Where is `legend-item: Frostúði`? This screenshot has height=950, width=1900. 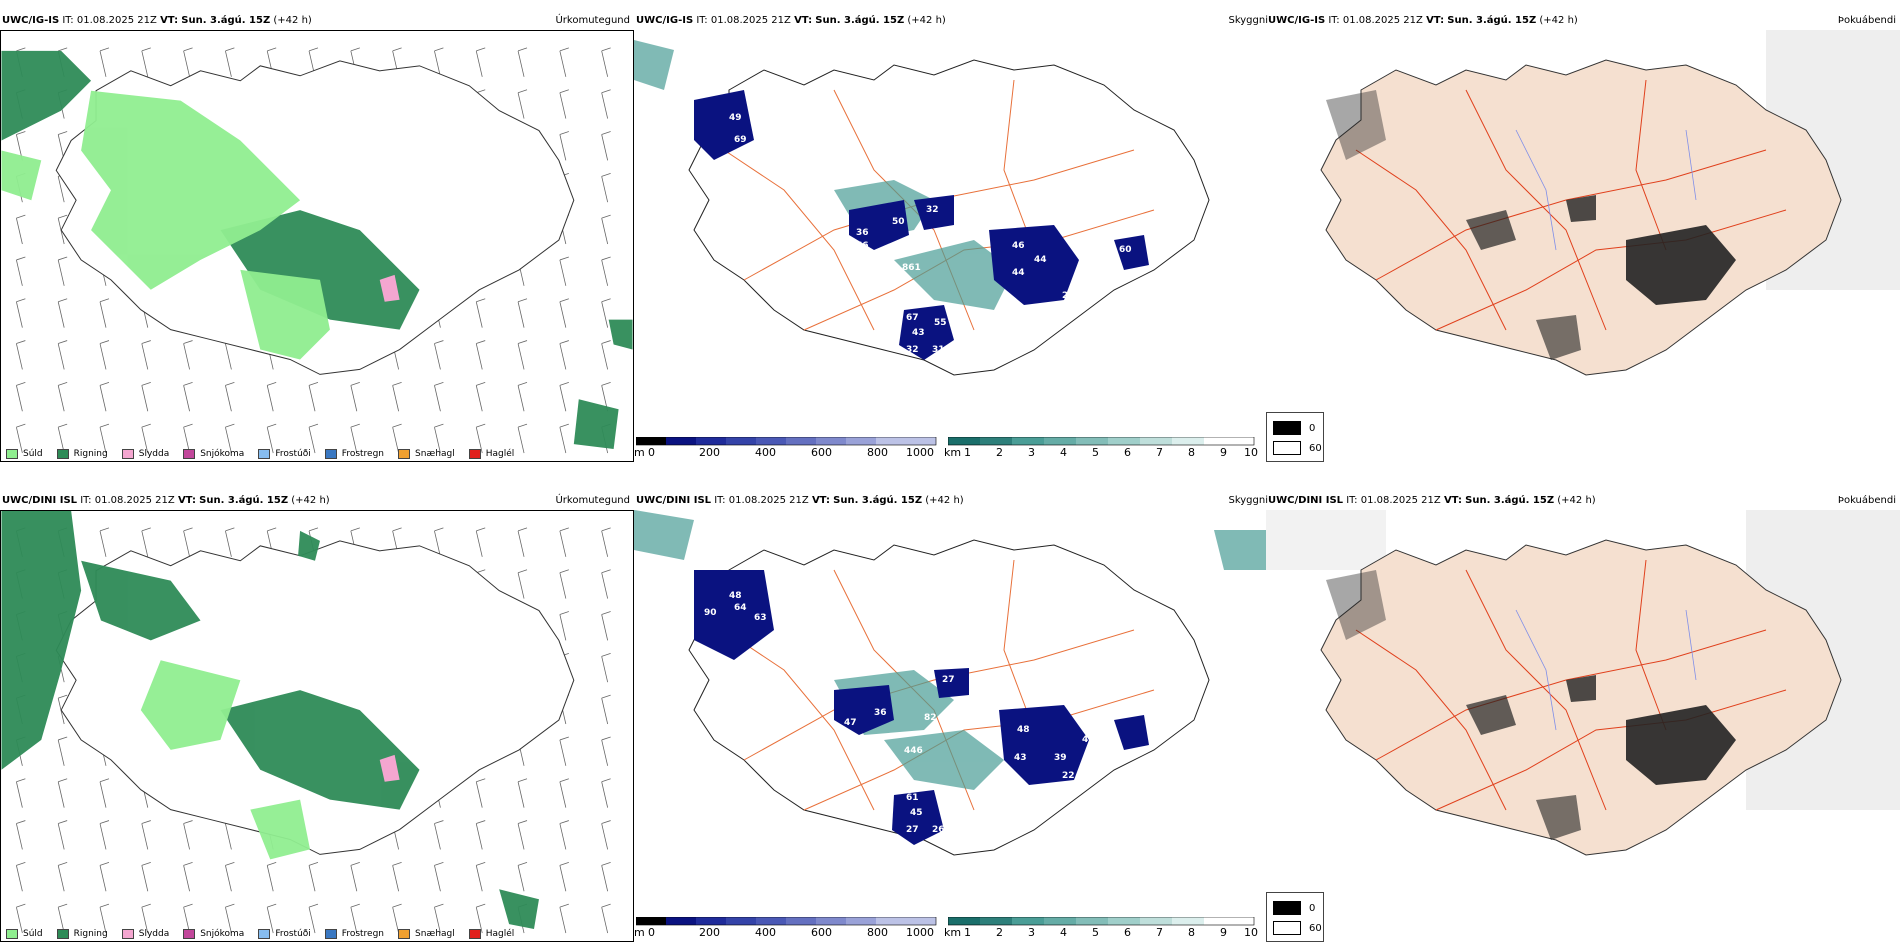 legend-item: Frostúði is located at coordinates (284, 934).